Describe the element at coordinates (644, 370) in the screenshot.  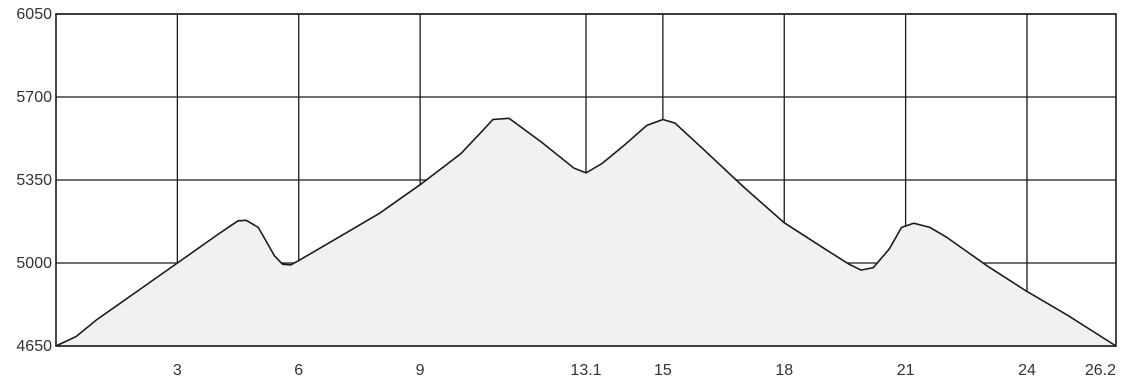
I see `x-axis-tick-labels: 3 6 9 13.1 15 18 21 24 26.2` at that location.